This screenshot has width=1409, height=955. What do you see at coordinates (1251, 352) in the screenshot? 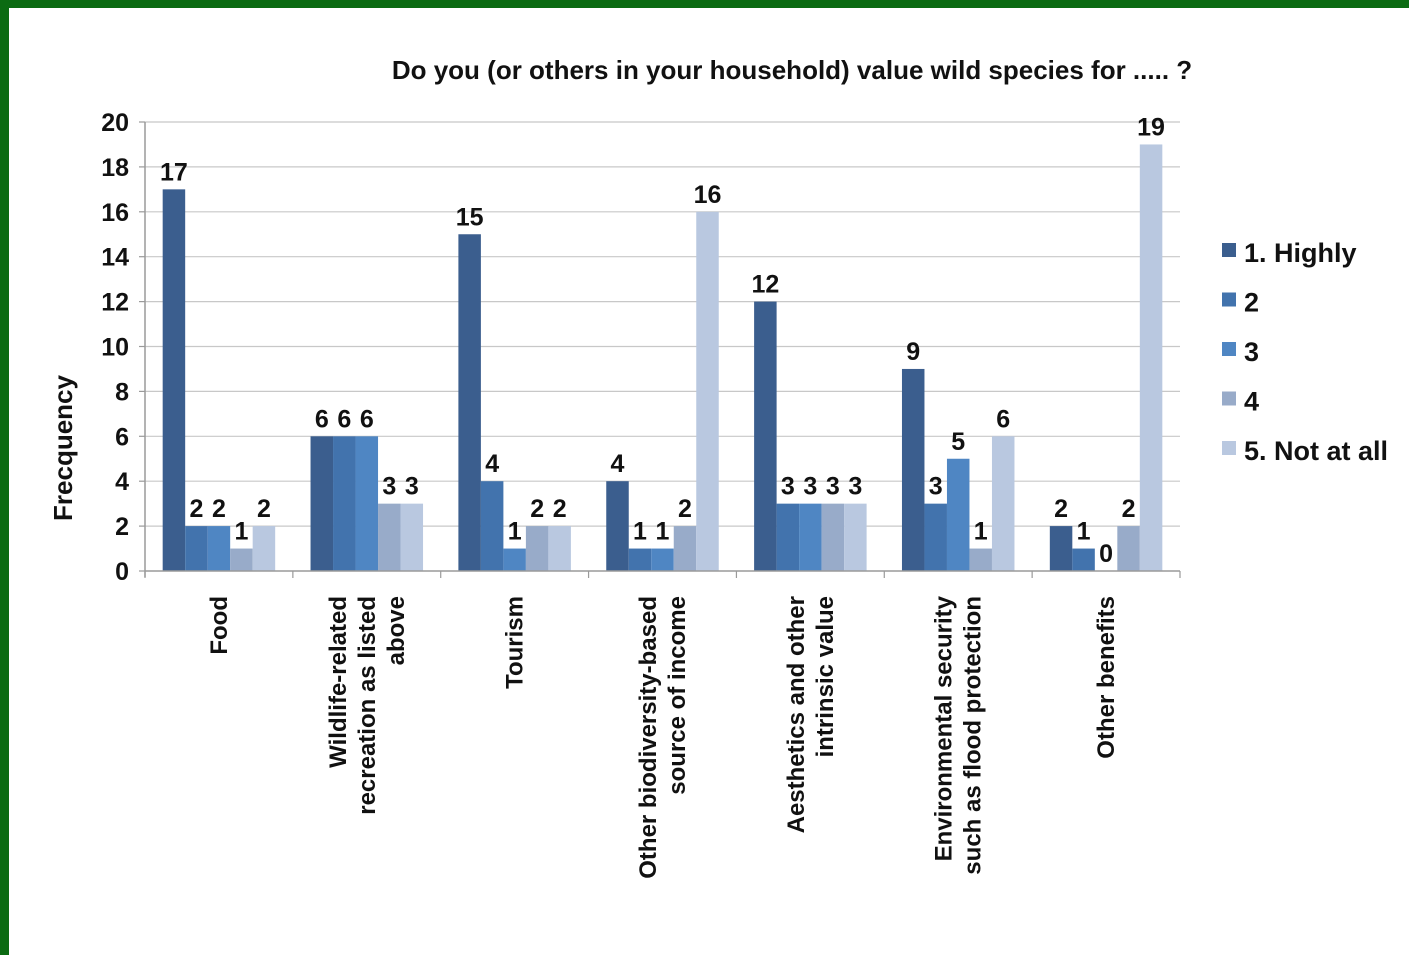
I see `legend-label: 3` at bounding box center [1251, 352].